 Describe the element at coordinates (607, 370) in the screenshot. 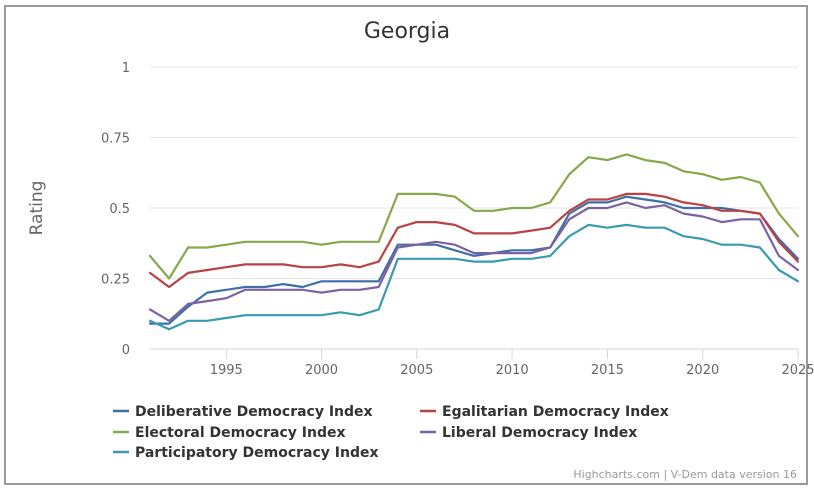

I see `x-tick-label: 2015` at that location.